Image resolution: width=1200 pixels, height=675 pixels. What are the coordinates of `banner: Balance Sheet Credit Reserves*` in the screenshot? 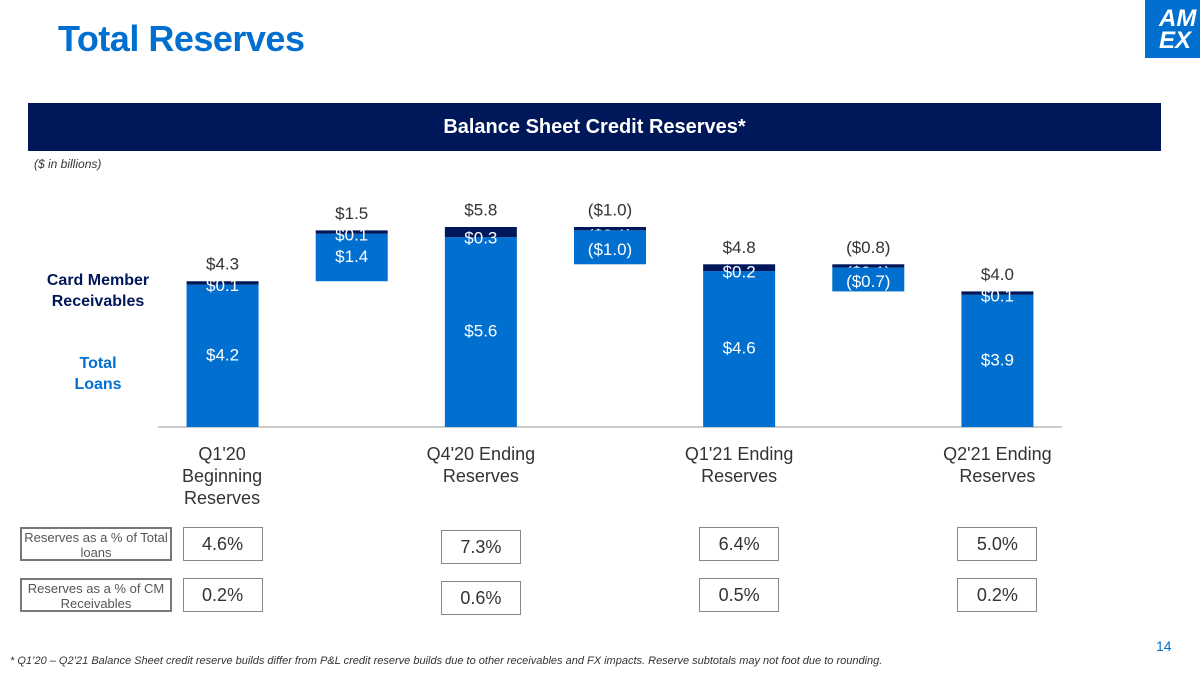 It's located at (594, 127).